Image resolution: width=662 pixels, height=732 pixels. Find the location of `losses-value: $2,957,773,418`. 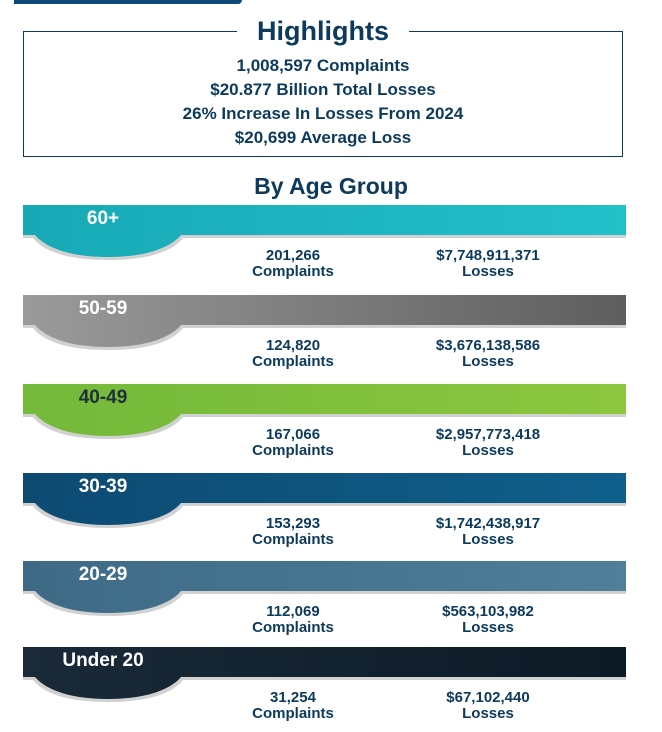

losses-value: $2,957,773,418 is located at coordinates (488, 434).